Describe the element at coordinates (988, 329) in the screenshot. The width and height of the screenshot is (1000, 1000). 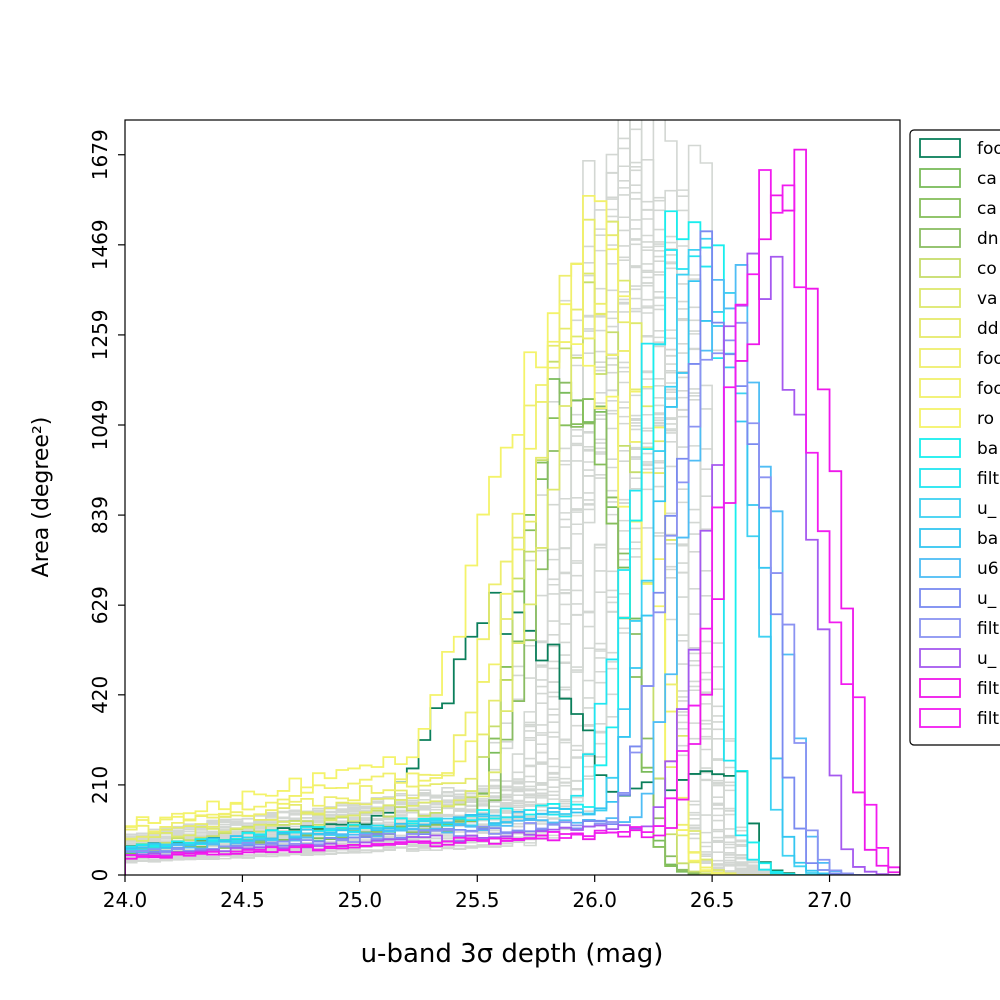
I see `legend-label: dd` at that location.